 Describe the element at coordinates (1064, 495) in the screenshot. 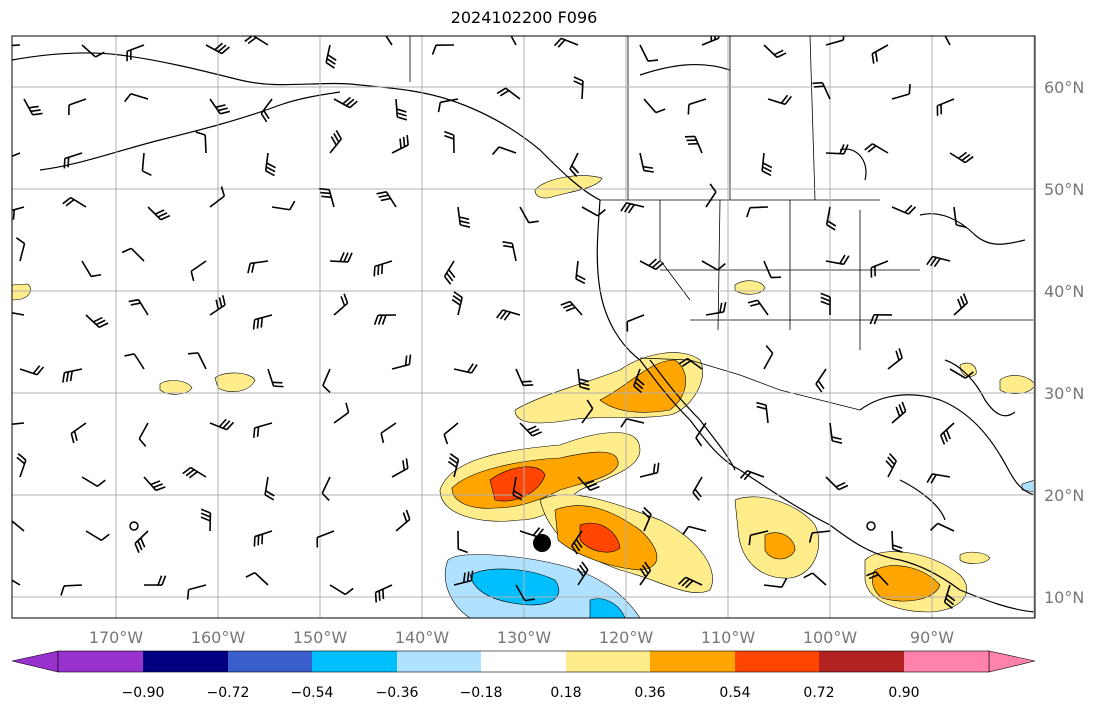

I see `lat-label: 20°N` at that location.